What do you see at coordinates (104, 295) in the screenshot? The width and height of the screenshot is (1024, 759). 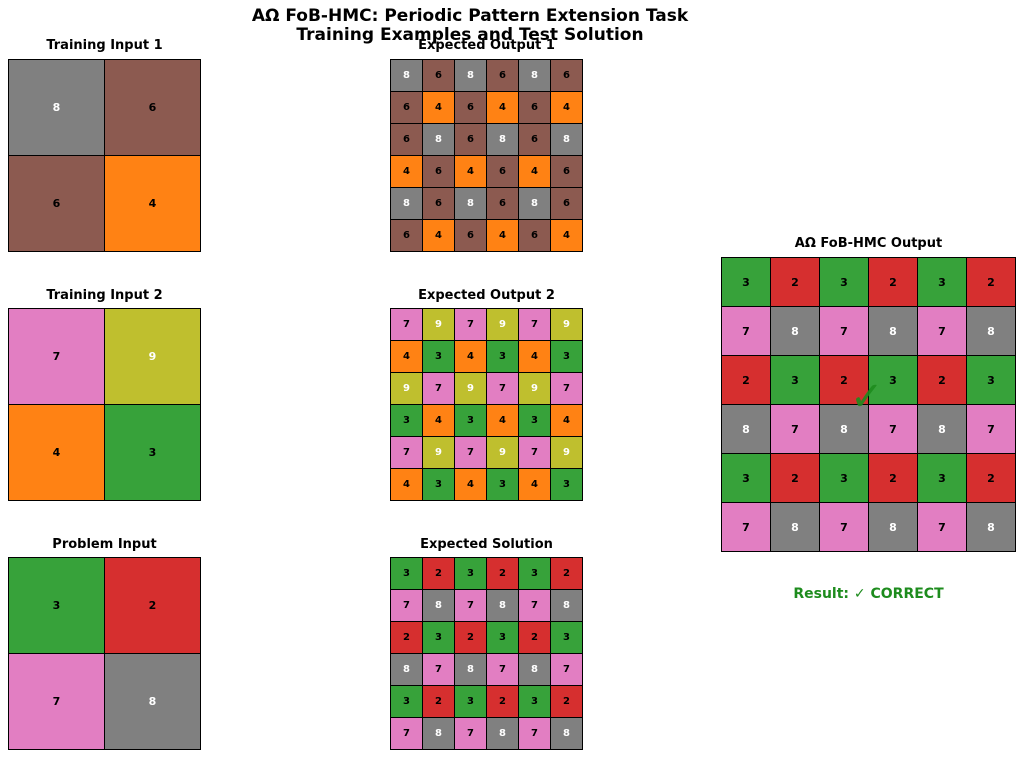 I see `training-input-2-title: Training Input 2` at bounding box center [104, 295].